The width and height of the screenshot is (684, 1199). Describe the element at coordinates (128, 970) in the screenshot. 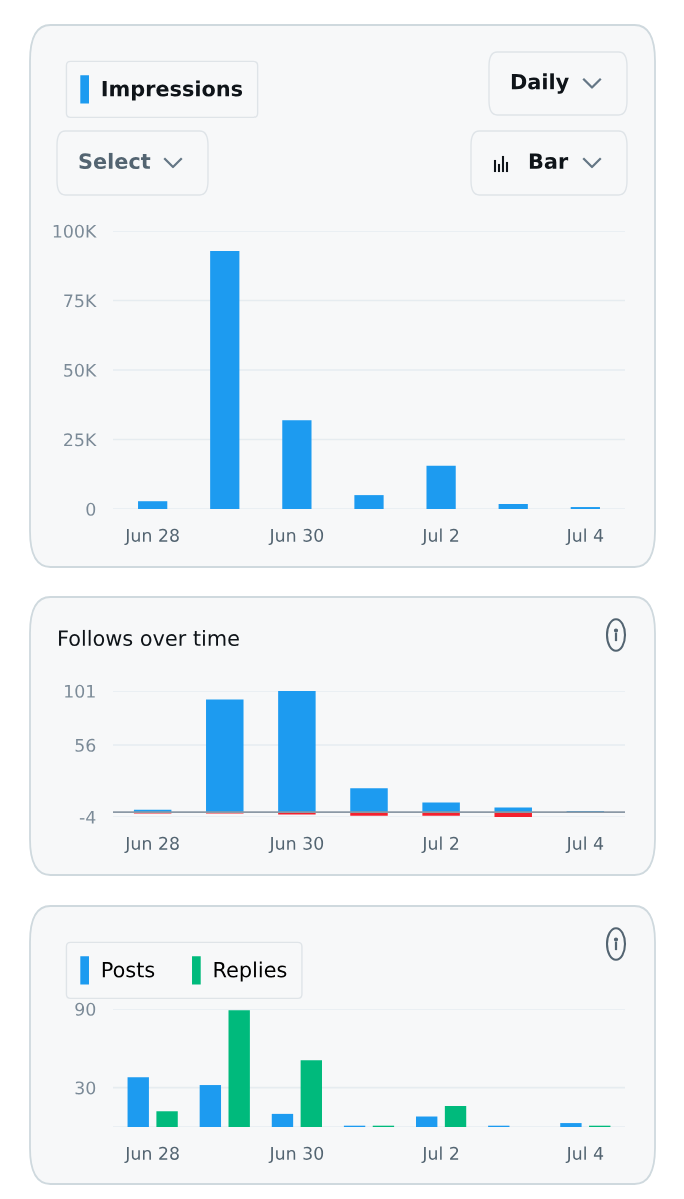

I see `legend-label: Posts` at that location.